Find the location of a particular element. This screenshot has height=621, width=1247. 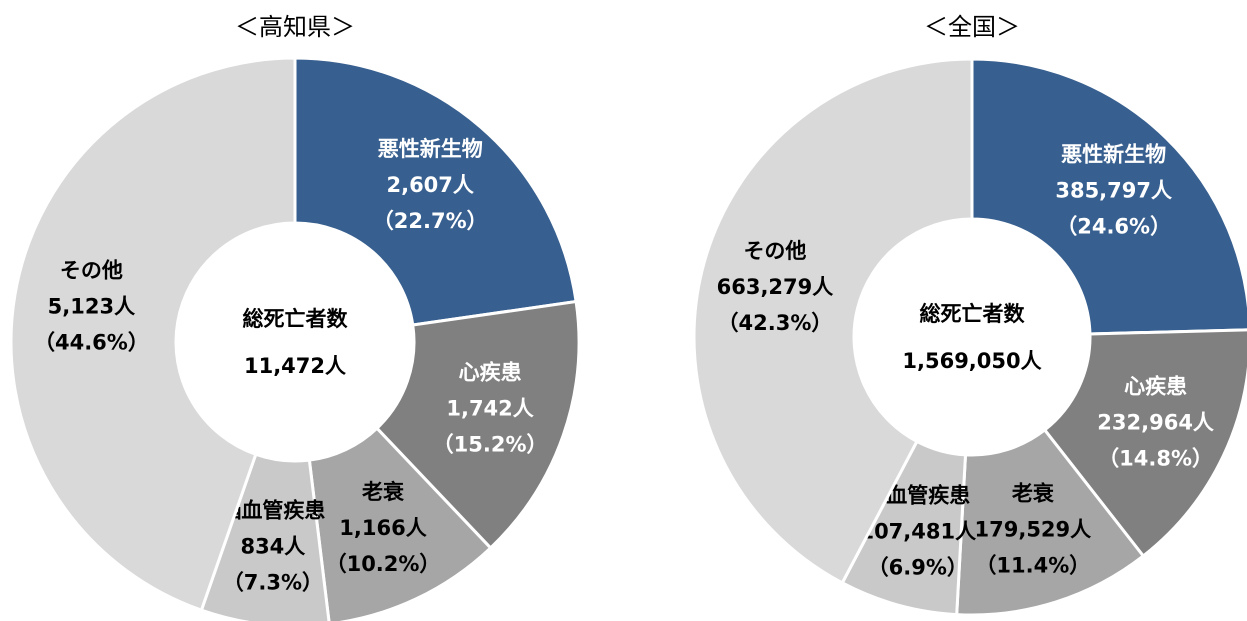

value-label: 1,166人 is located at coordinates (382, 528).